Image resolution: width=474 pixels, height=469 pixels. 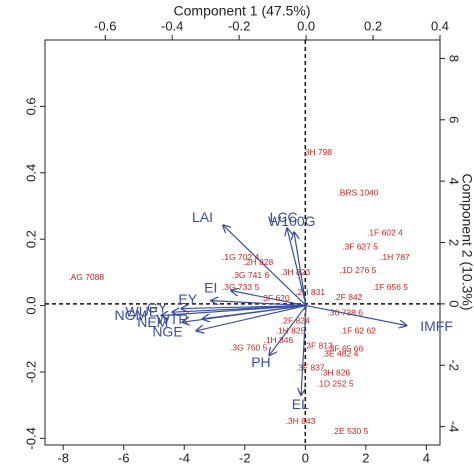 What do you see at coordinates (260, 362) in the screenshot?
I see `loading-label: PH` at bounding box center [260, 362].